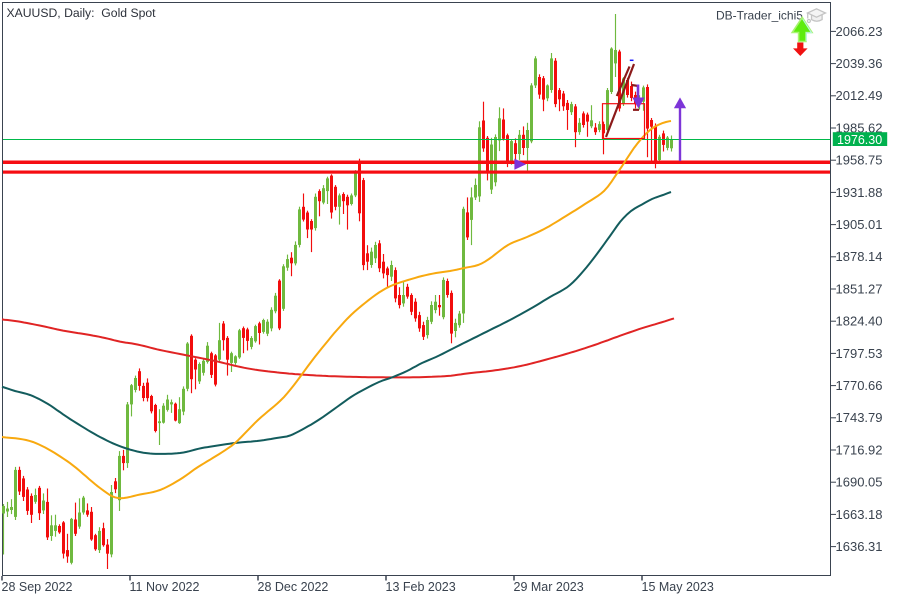 This screenshot has width=900, height=605. Describe the element at coordinates (859, 140) in the screenshot. I see `svg-text: 1976.30` at that location.